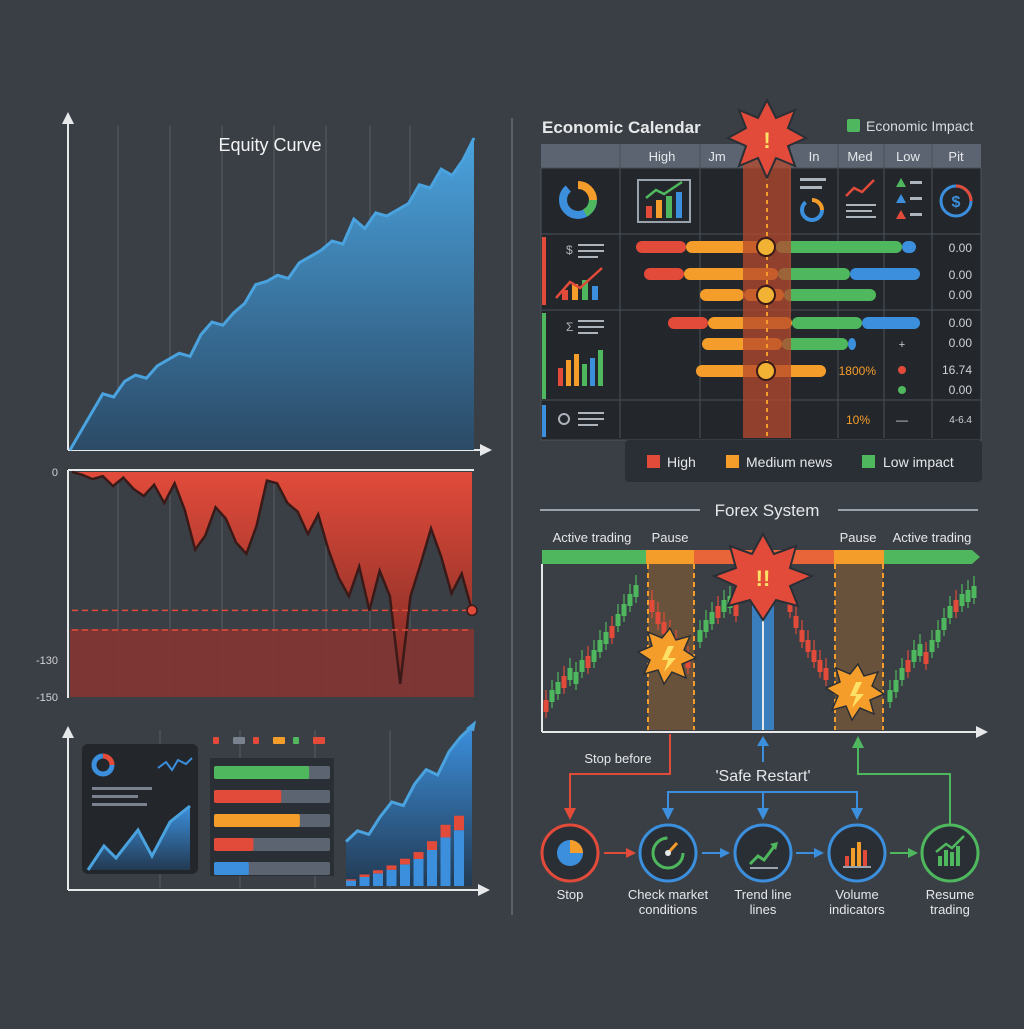 The height and width of the screenshot is (1029, 1024). I want to click on step-check-label-2: conditions, so click(668, 909).